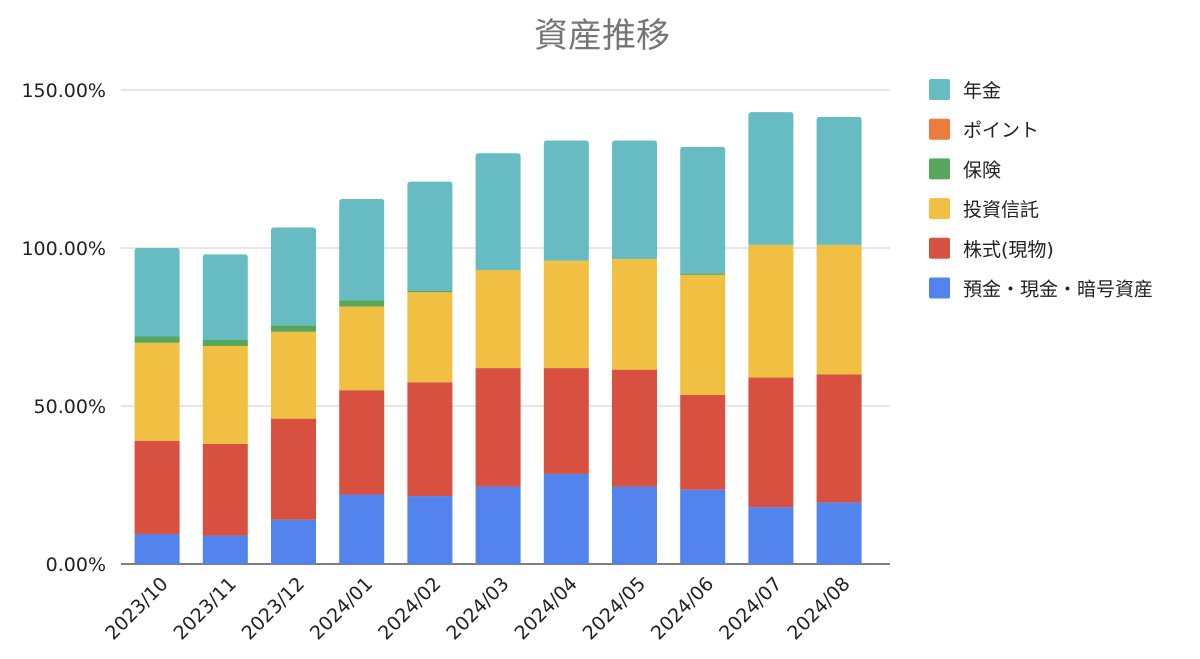 This screenshot has width=1200, height=659. I want to click on x-tick-label: 2024/03, so click(477, 608).